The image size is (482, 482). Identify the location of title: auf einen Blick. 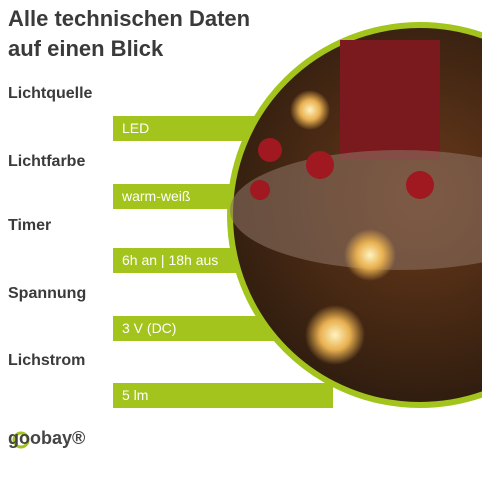
(86, 48).